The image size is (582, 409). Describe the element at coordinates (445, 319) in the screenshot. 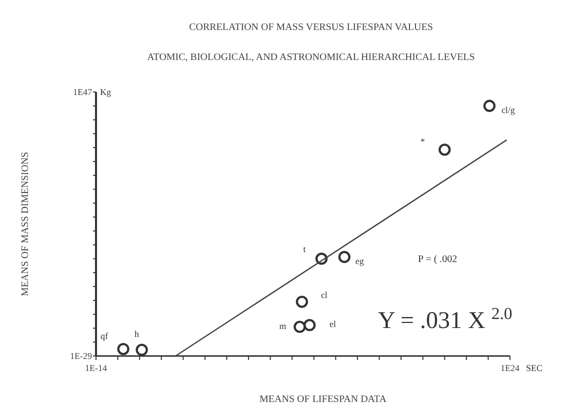

I see `annotation: Y = .031 X $^{2.0}$` at that location.